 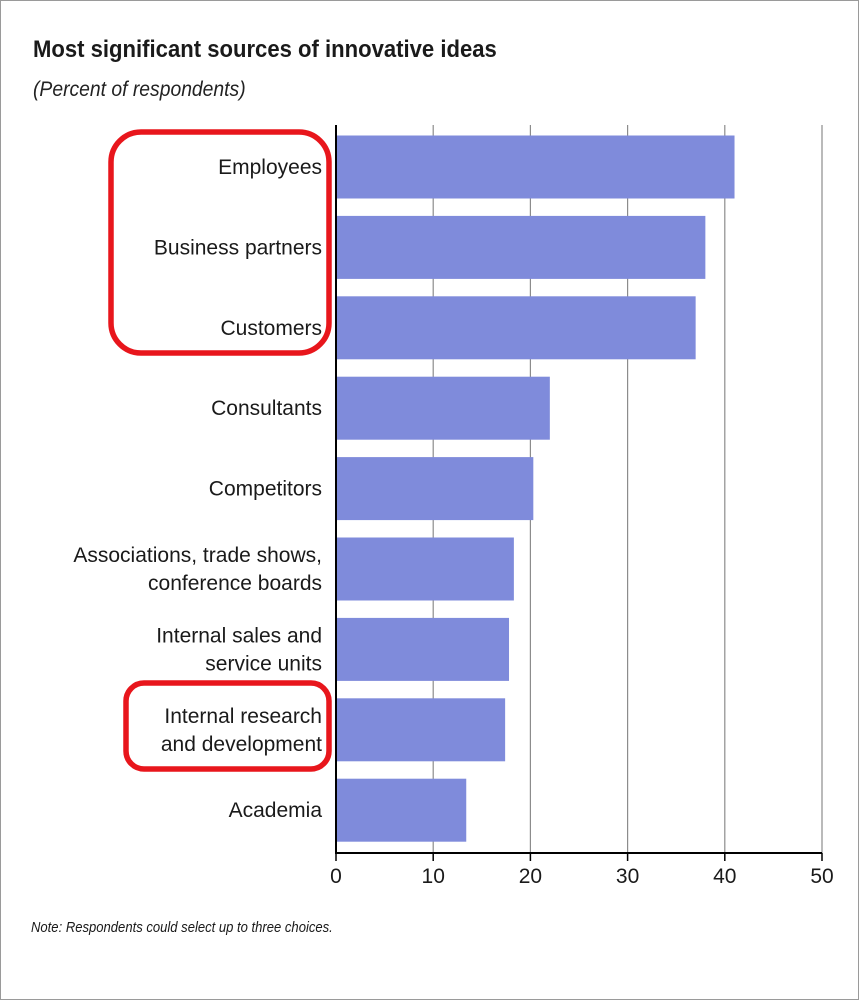 I want to click on category-label: conference boards, so click(x=235, y=583).